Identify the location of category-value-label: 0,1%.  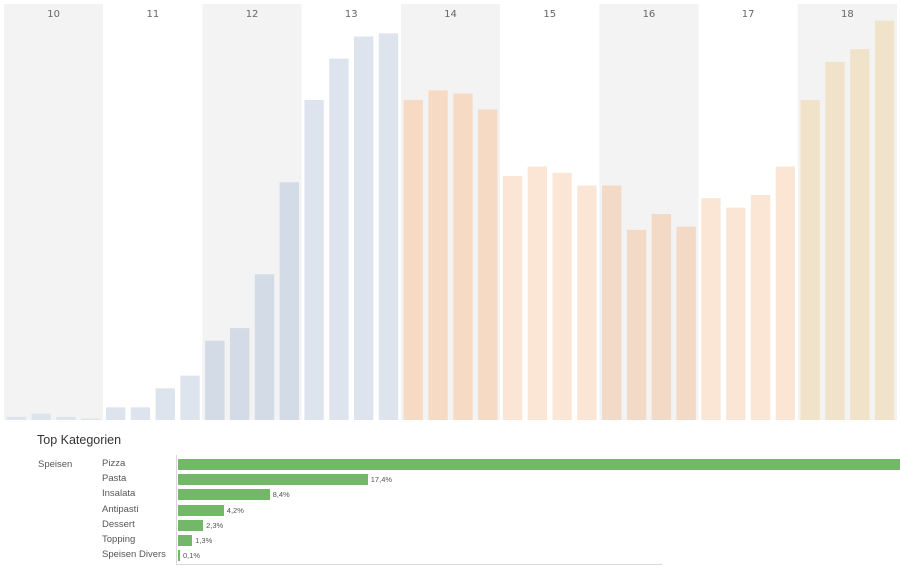
(192, 556).